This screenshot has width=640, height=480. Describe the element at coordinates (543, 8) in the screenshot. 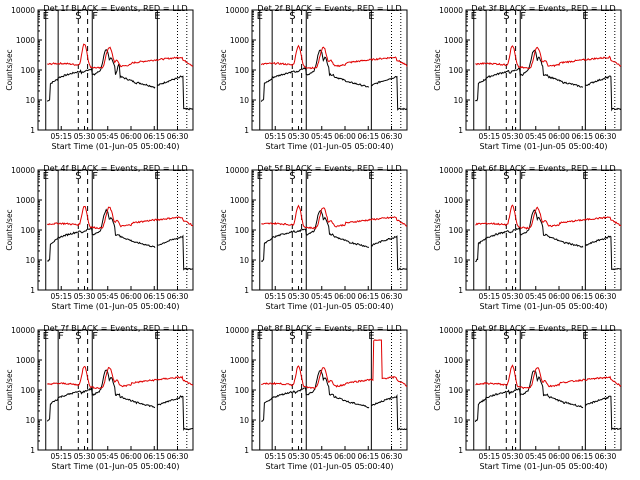

I see `panel-title: Det 3f BLACK = Events, RED = LLD` at that location.